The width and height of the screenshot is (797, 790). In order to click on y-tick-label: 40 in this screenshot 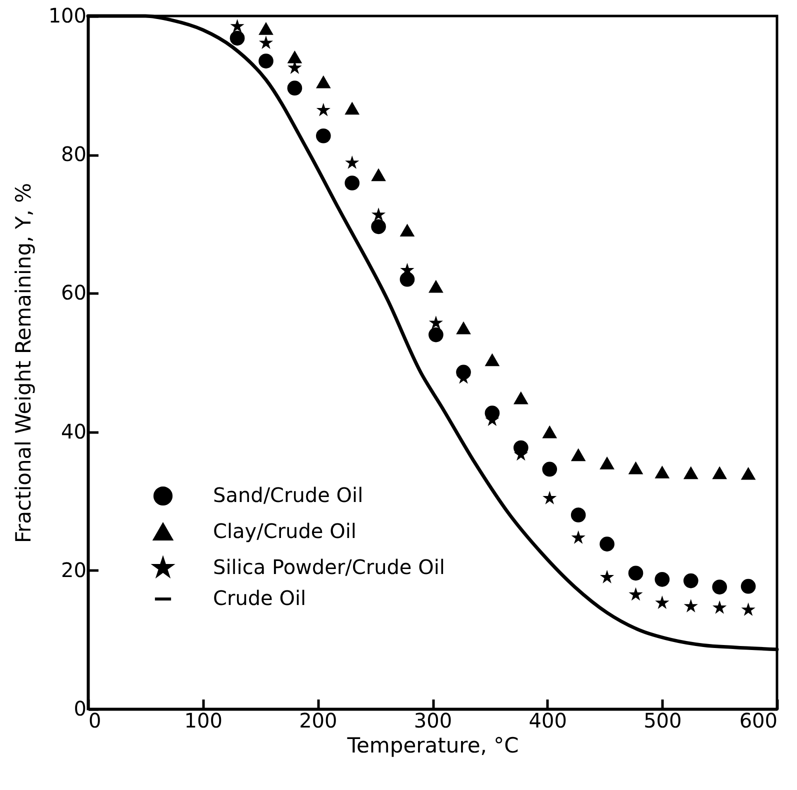, I will do `click(73, 431)`.